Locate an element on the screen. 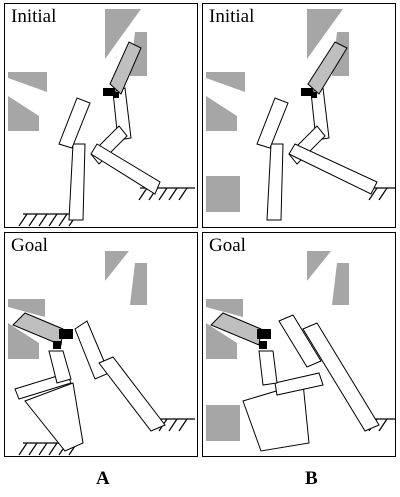  obstacle-bottom-square is located at coordinates (223, 194).